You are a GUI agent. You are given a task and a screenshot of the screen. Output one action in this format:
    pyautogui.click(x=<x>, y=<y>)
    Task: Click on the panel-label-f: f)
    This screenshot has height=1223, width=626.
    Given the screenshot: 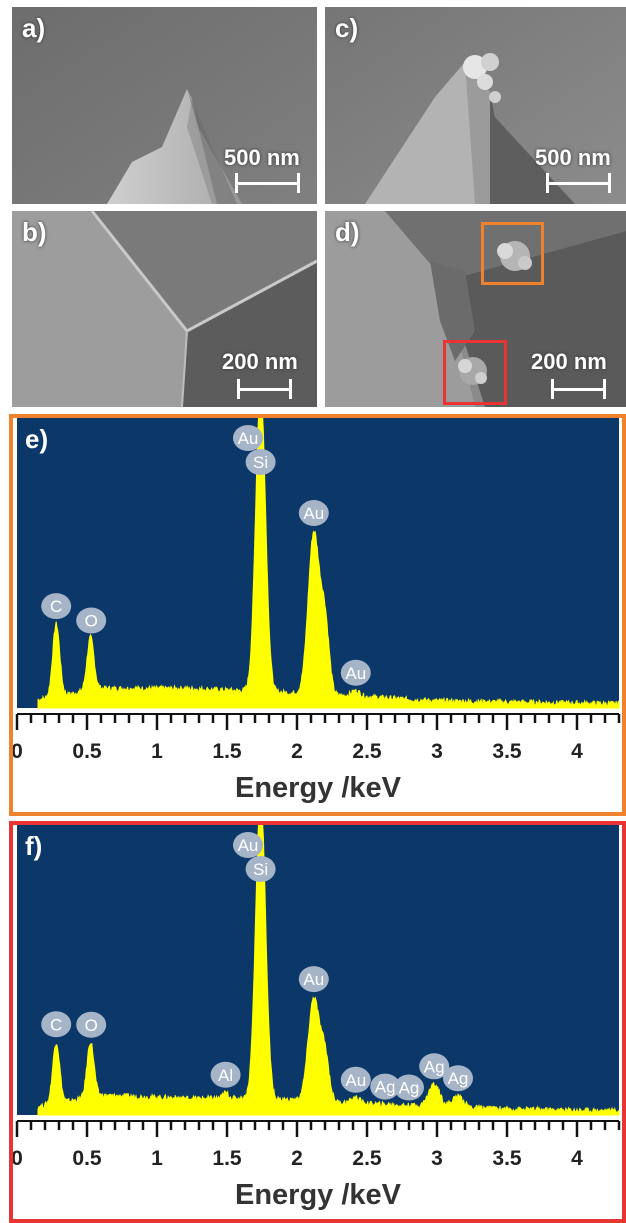 What is the action you would take?
    pyautogui.click(x=33, y=846)
    